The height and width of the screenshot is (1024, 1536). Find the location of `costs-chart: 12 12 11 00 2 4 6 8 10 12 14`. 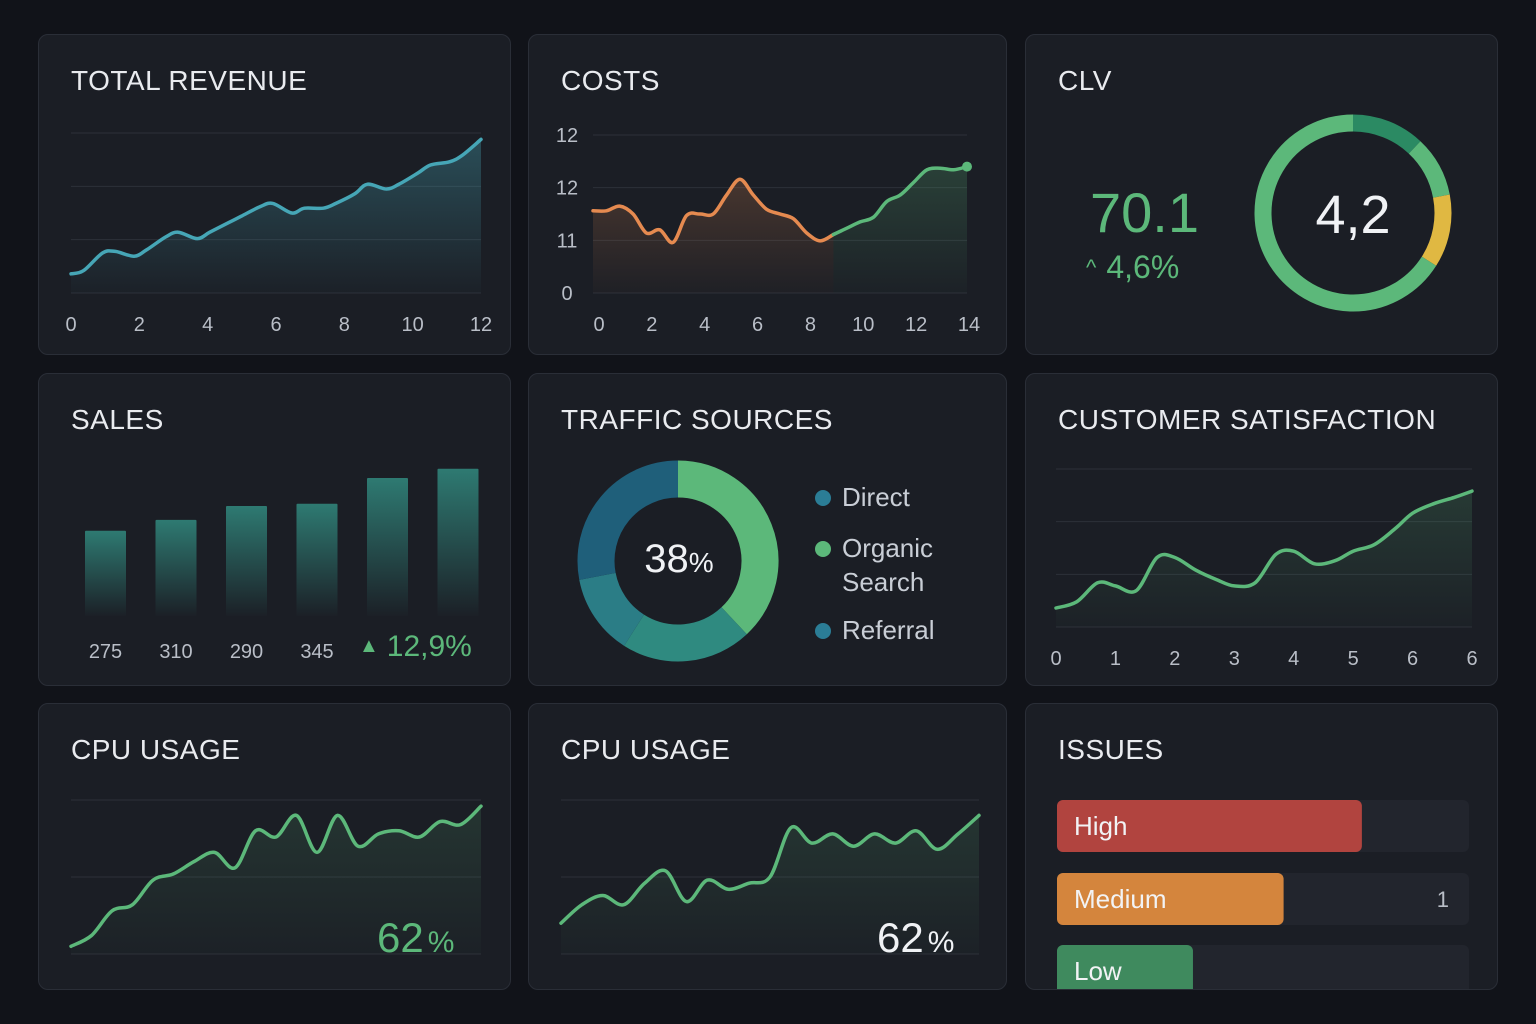

costs-chart: 12 12 11 00 2 4 6 8 10 12 14 is located at coordinates (768, 230).